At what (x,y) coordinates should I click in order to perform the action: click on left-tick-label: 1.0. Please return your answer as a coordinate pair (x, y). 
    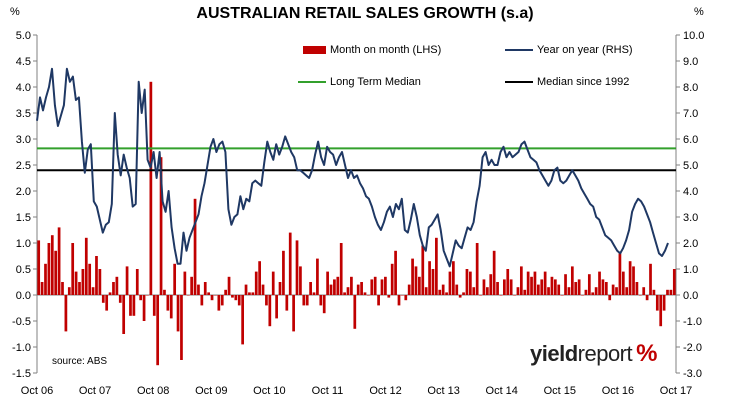
    Looking at the image, I should click on (23, 244).